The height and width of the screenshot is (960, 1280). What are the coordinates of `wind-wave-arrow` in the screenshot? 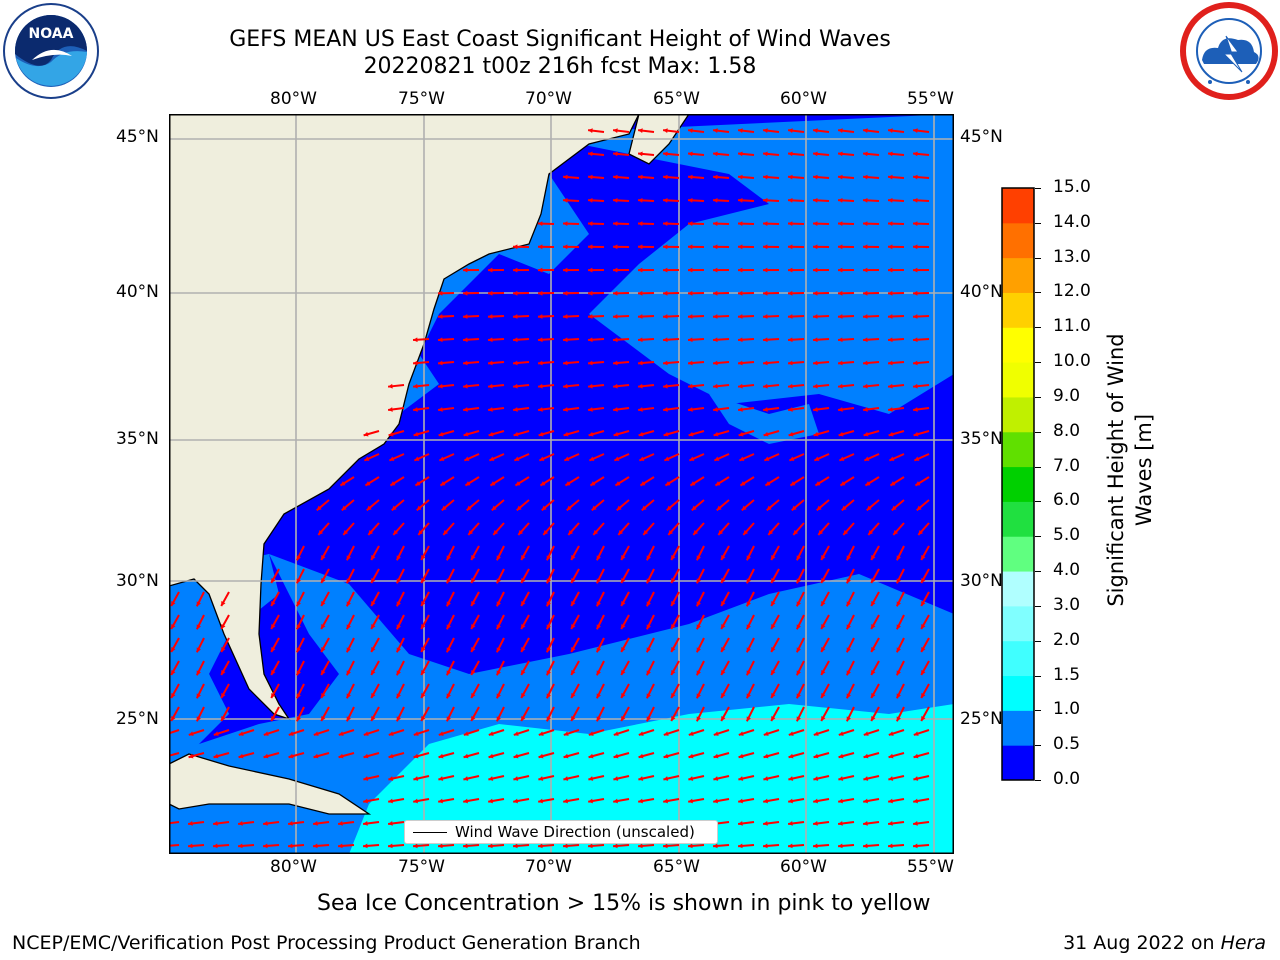 It's located at (174, 845).